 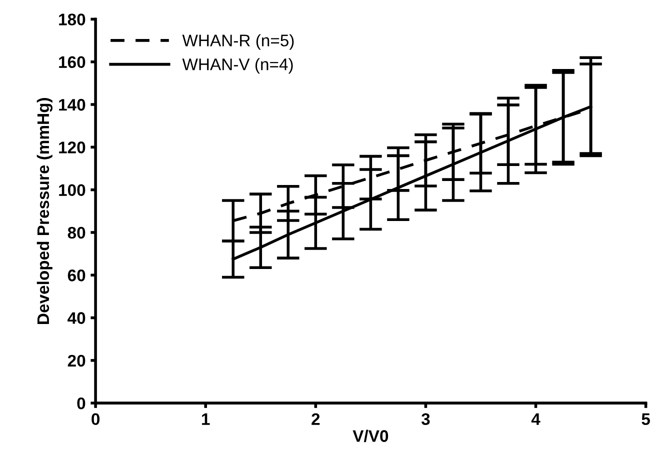 What do you see at coordinates (72, 62) in the screenshot?
I see `y-tick-label: 160` at bounding box center [72, 62].